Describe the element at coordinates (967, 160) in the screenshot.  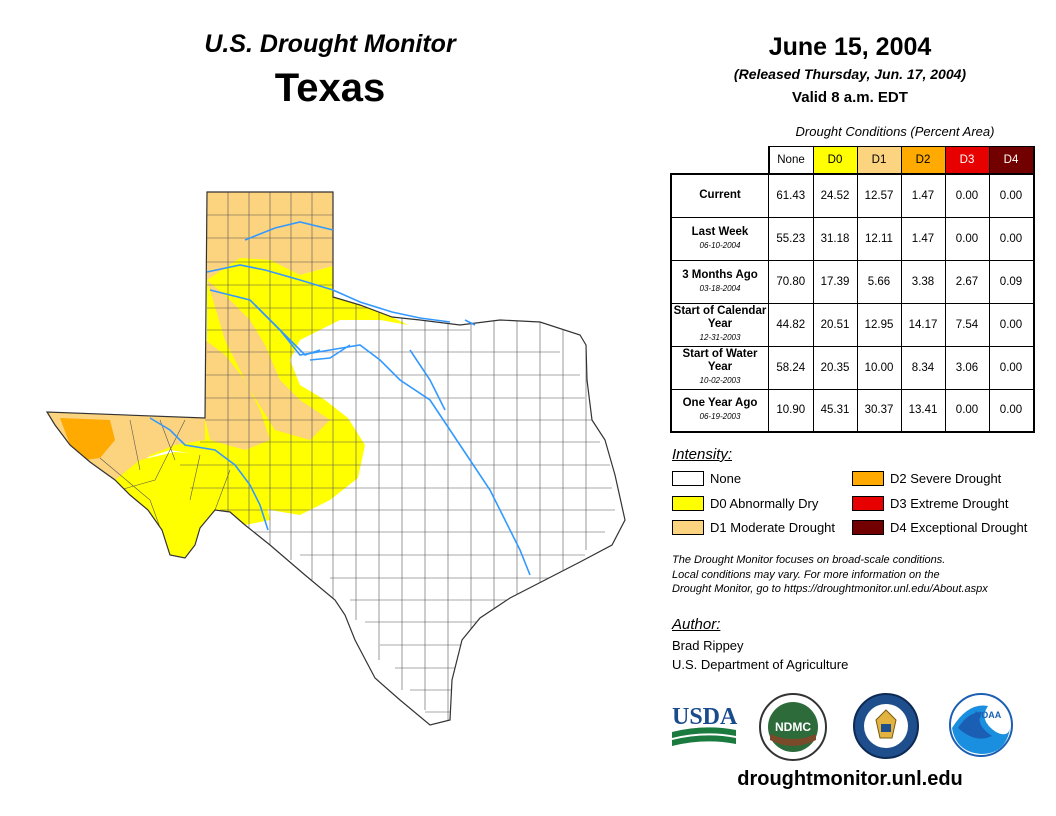
I see `column-header-d3: D3` at that location.